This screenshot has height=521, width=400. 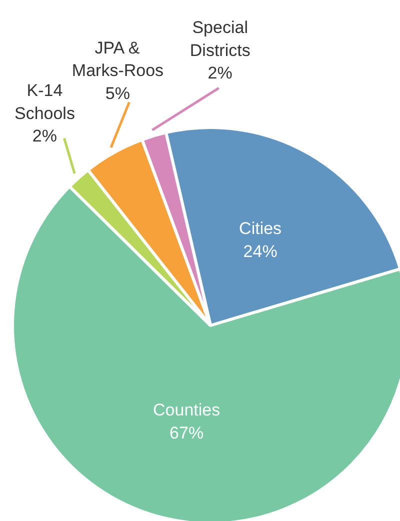 What do you see at coordinates (118, 59) in the screenshot?
I see `slice-label: JPA & Marks-Roos` at bounding box center [118, 59].